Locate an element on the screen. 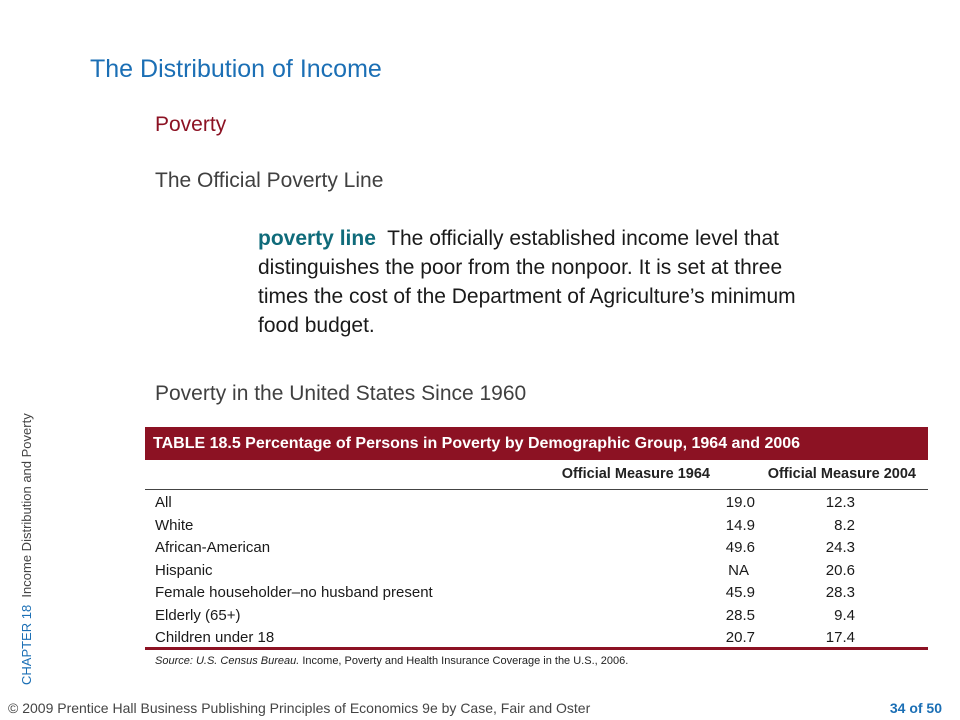 The width and height of the screenshot is (960, 720). table-bottom-rule is located at coordinates (536, 648).